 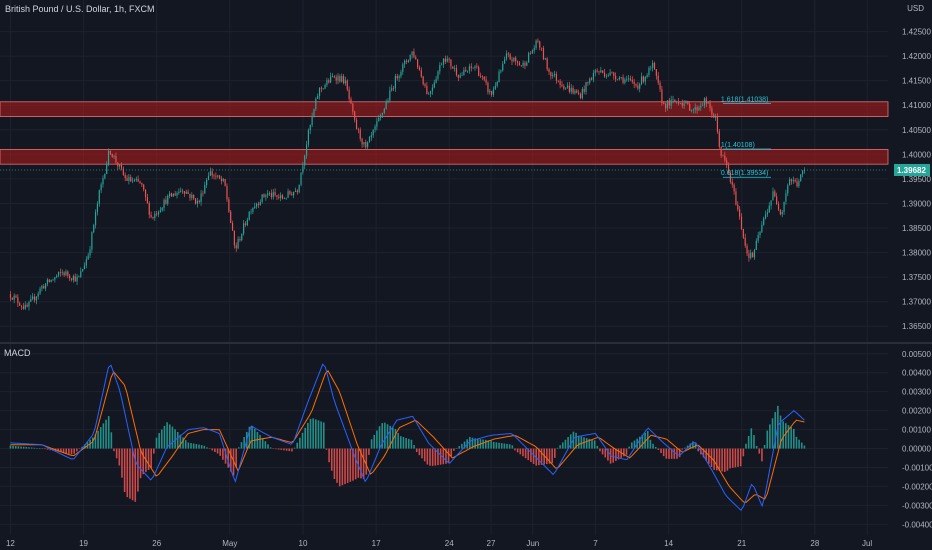 What do you see at coordinates (10, 543) in the screenshot?
I see `time-tick-label: 12` at bounding box center [10, 543].